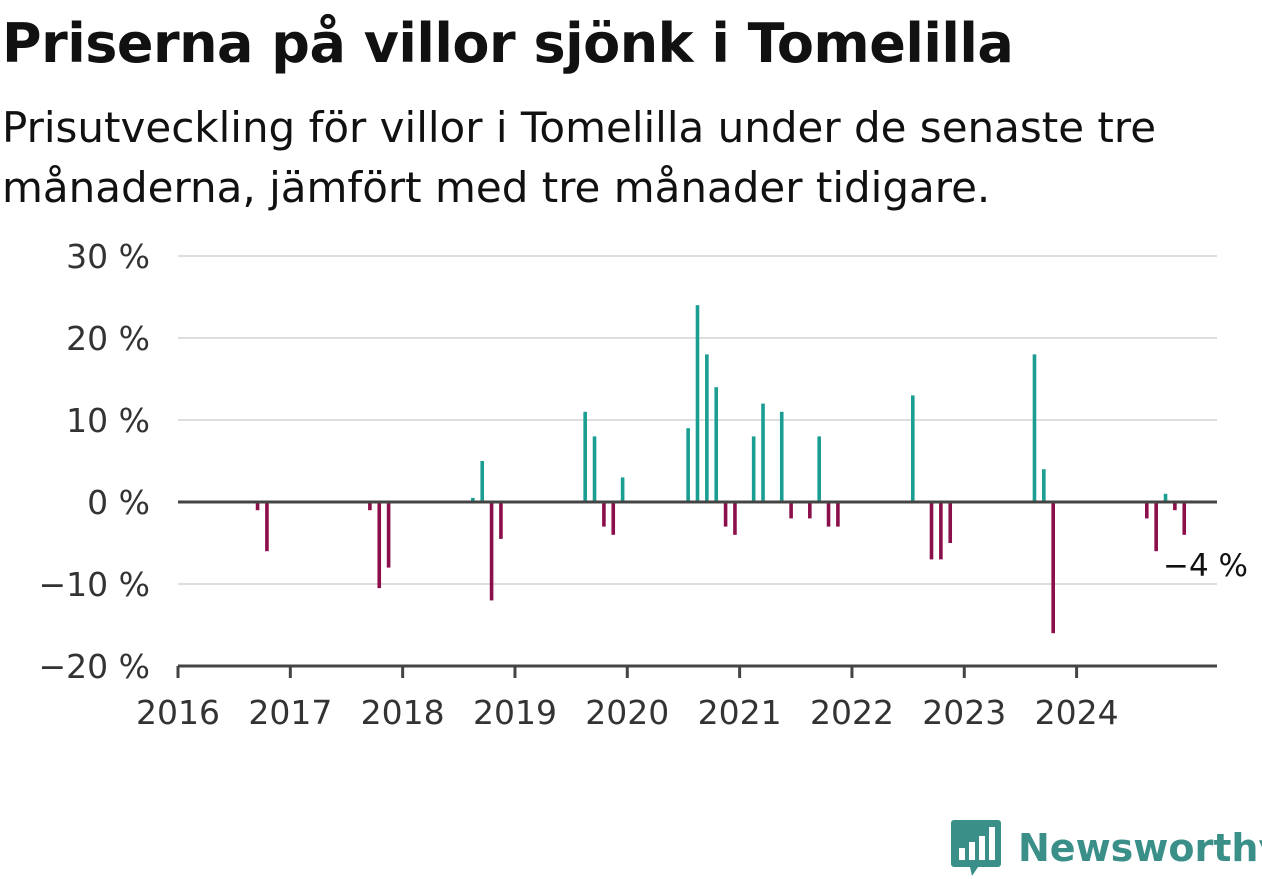 The width and height of the screenshot is (1262, 879). I want to click on brand-name: Newsworthy, so click(1140, 848).